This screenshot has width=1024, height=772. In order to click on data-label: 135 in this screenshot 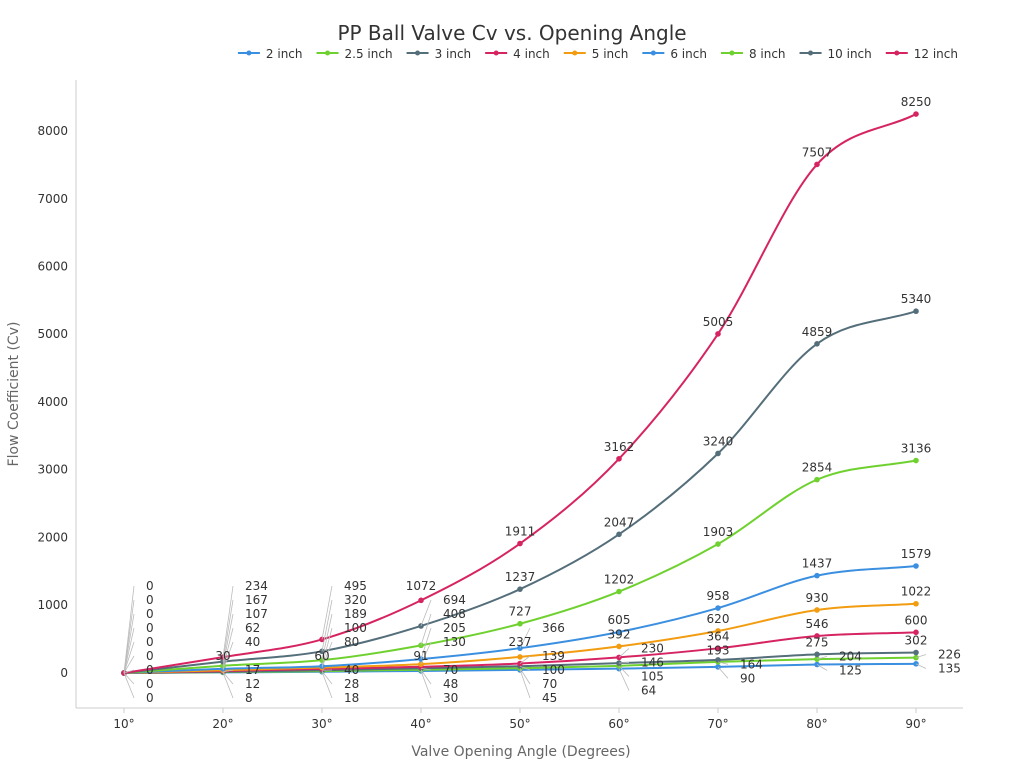, I will do `click(949, 669)`.